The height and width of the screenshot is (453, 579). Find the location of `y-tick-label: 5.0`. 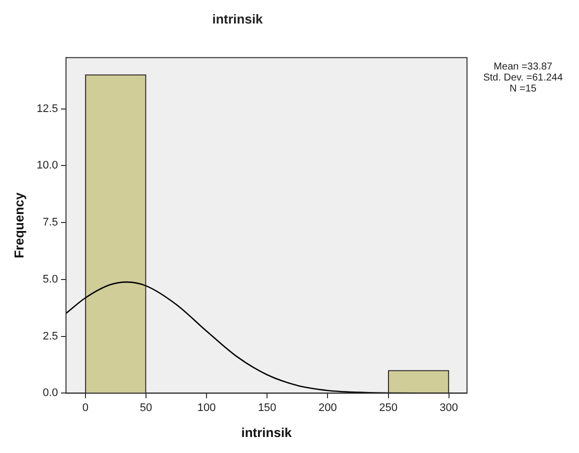

y-tick-label: 5.0 is located at coordinates (50, 279).